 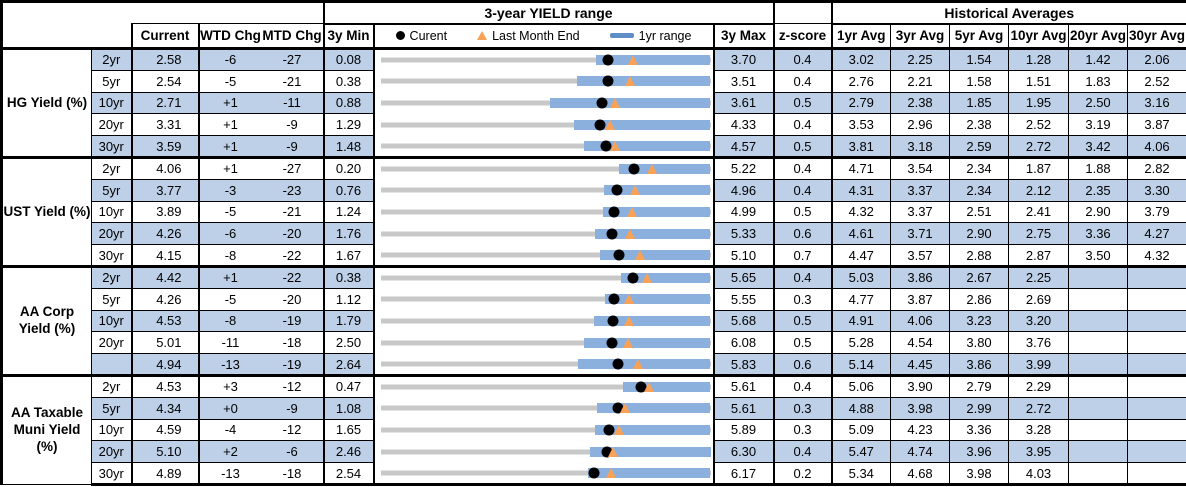 What do you see at coordinates (111, 212) in the screenshot?
I see `cell-tenor: 10yr` at bounding box center [111, 212].